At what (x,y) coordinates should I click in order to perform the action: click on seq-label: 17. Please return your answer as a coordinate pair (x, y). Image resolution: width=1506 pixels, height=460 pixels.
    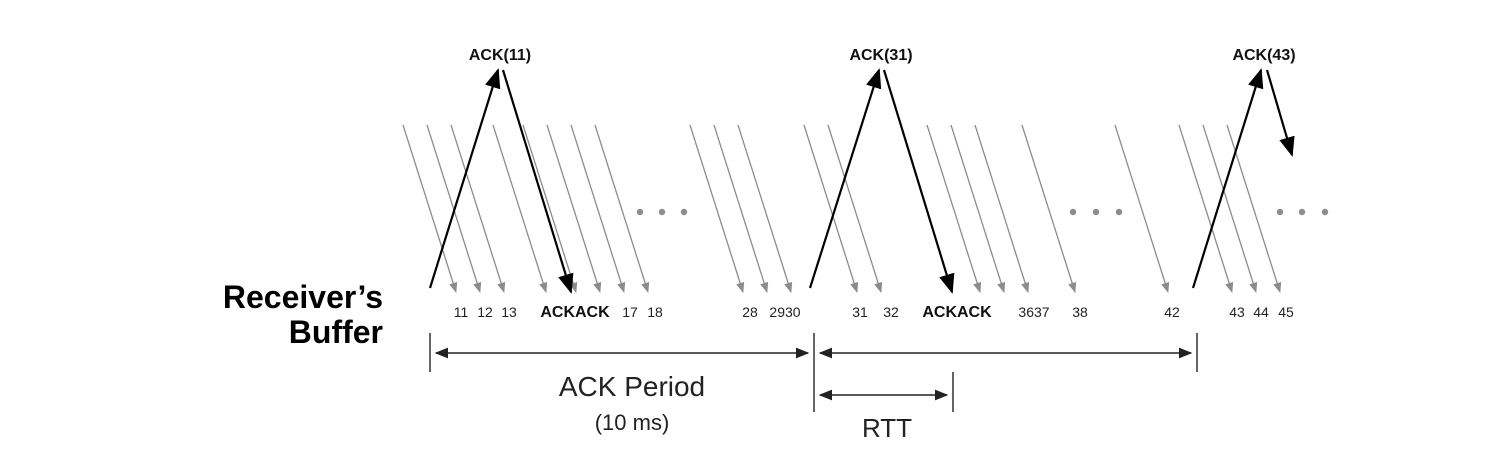
    Looking at the image, I should click on (630, 312).